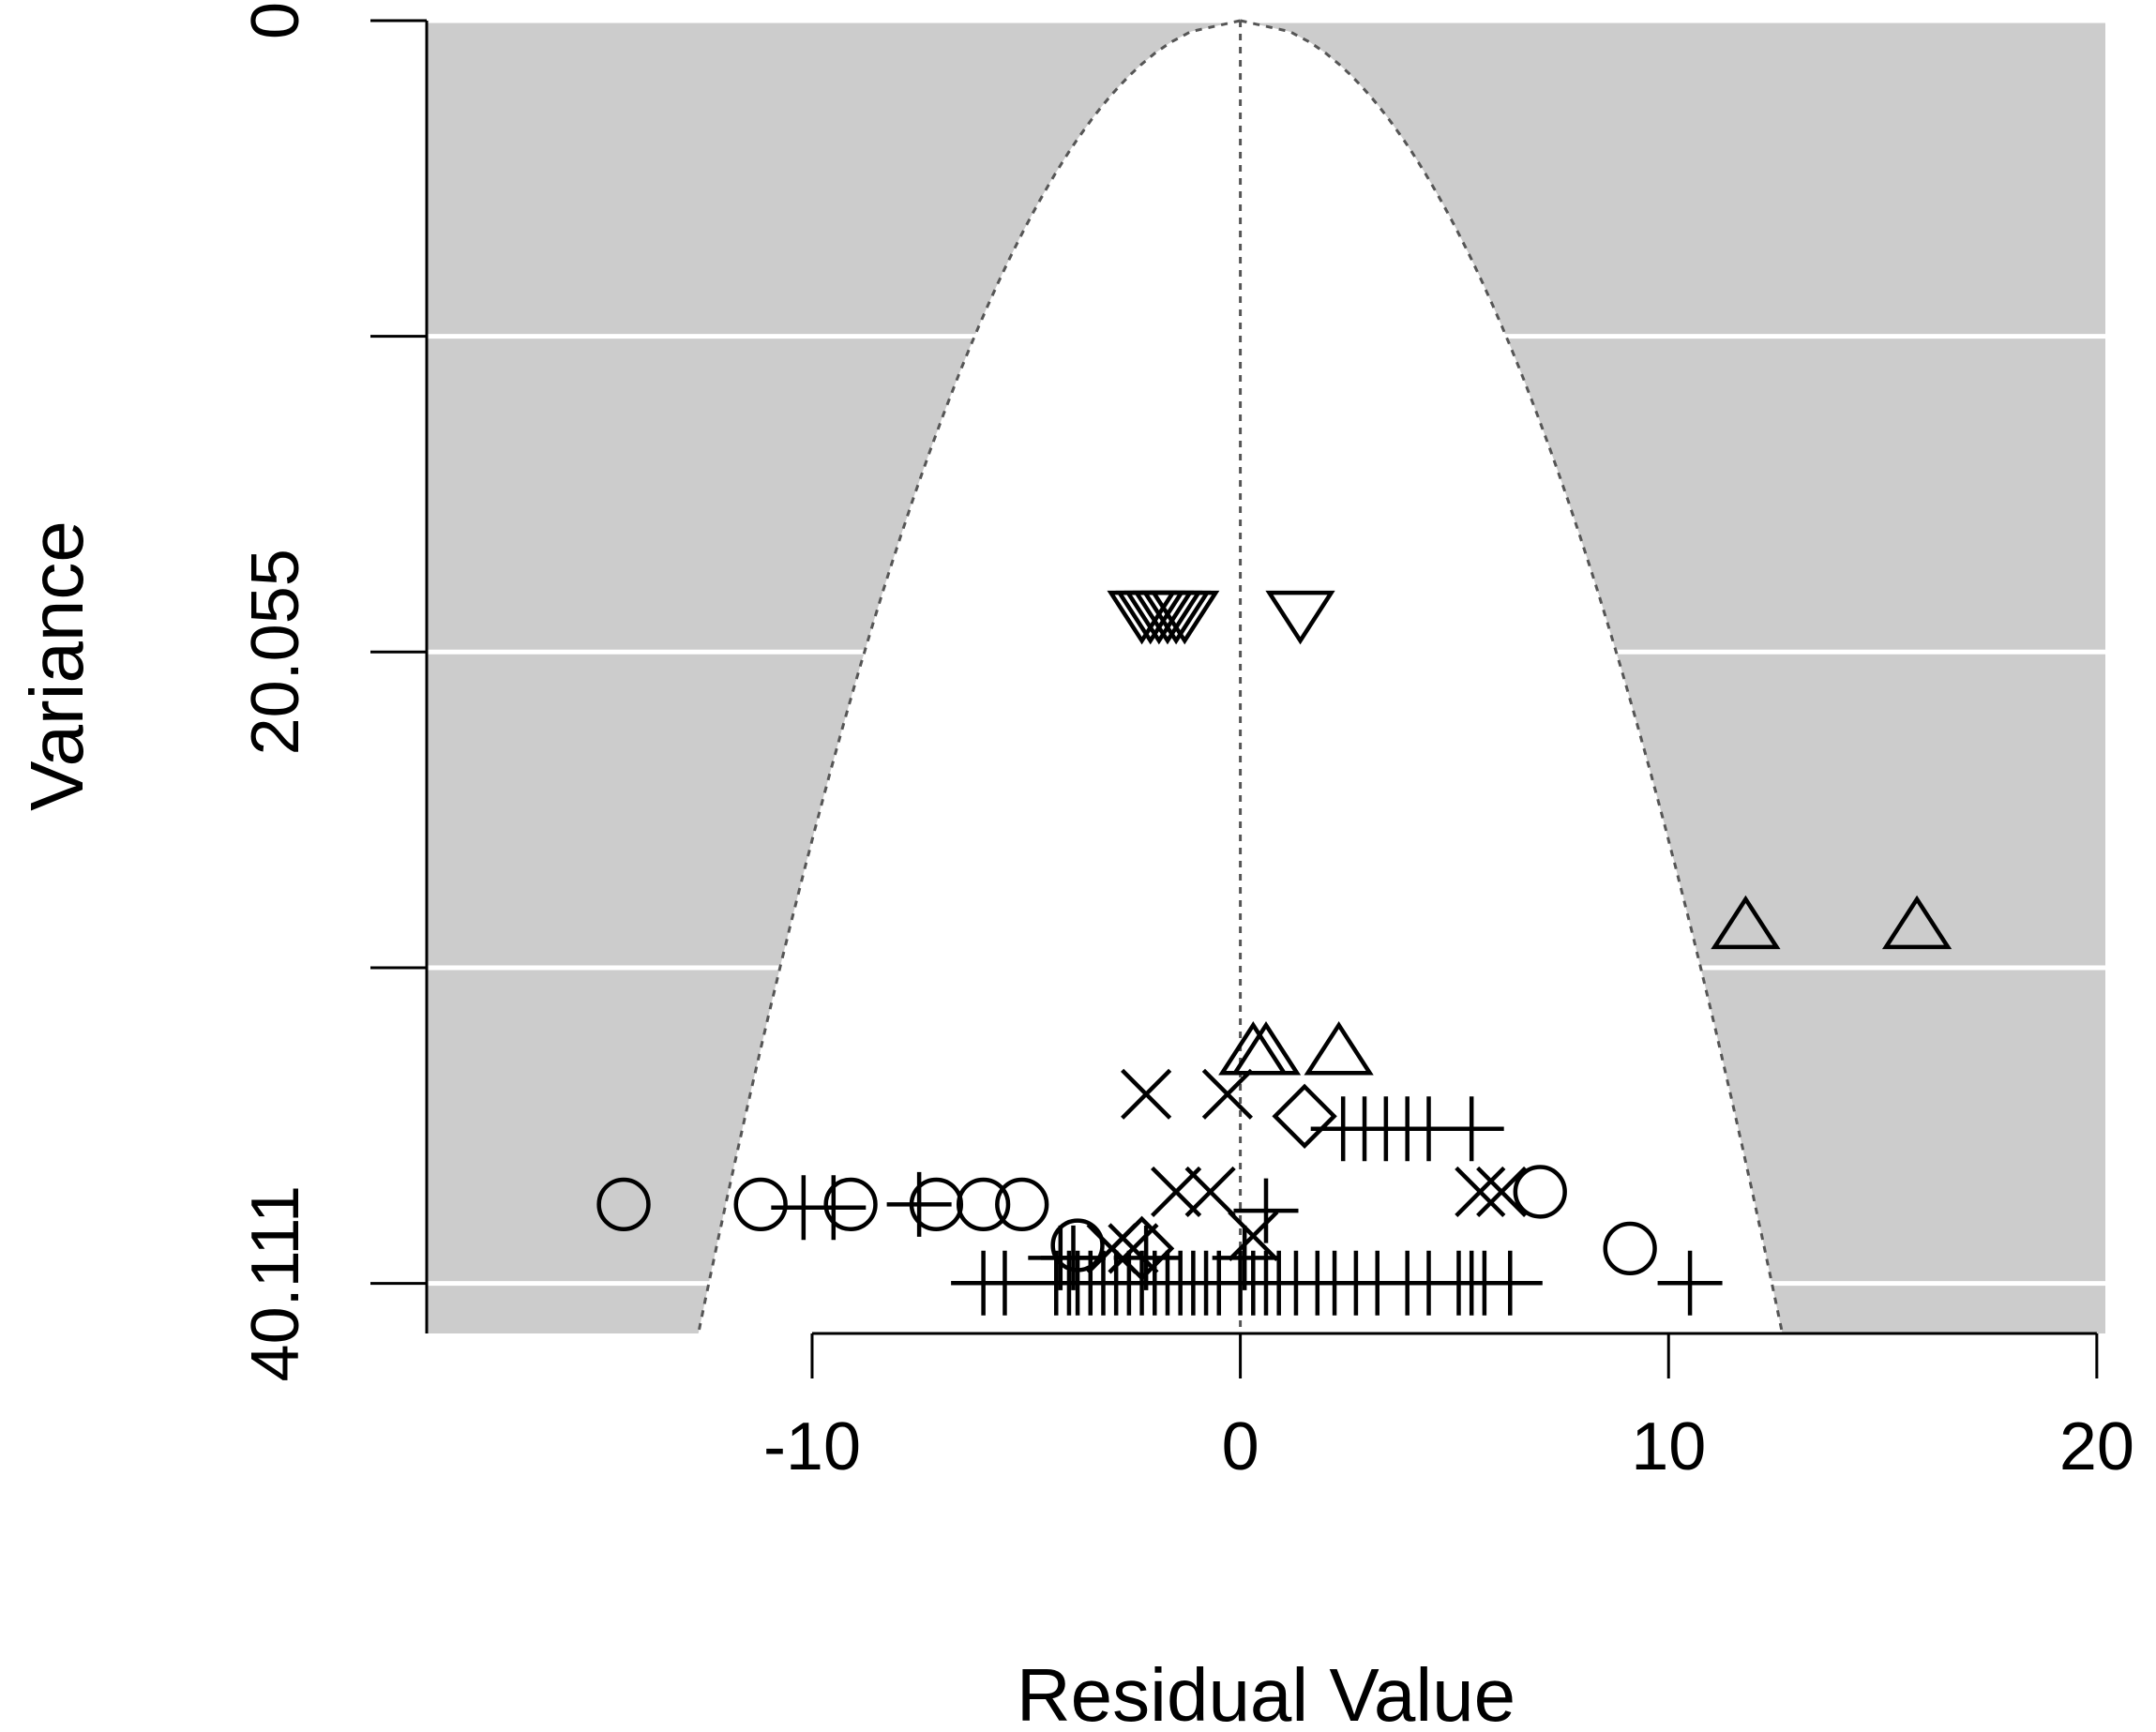 The image size is (2156, 1732). I want to click on x-tick-label-3: 20, so click(2096, 1447).